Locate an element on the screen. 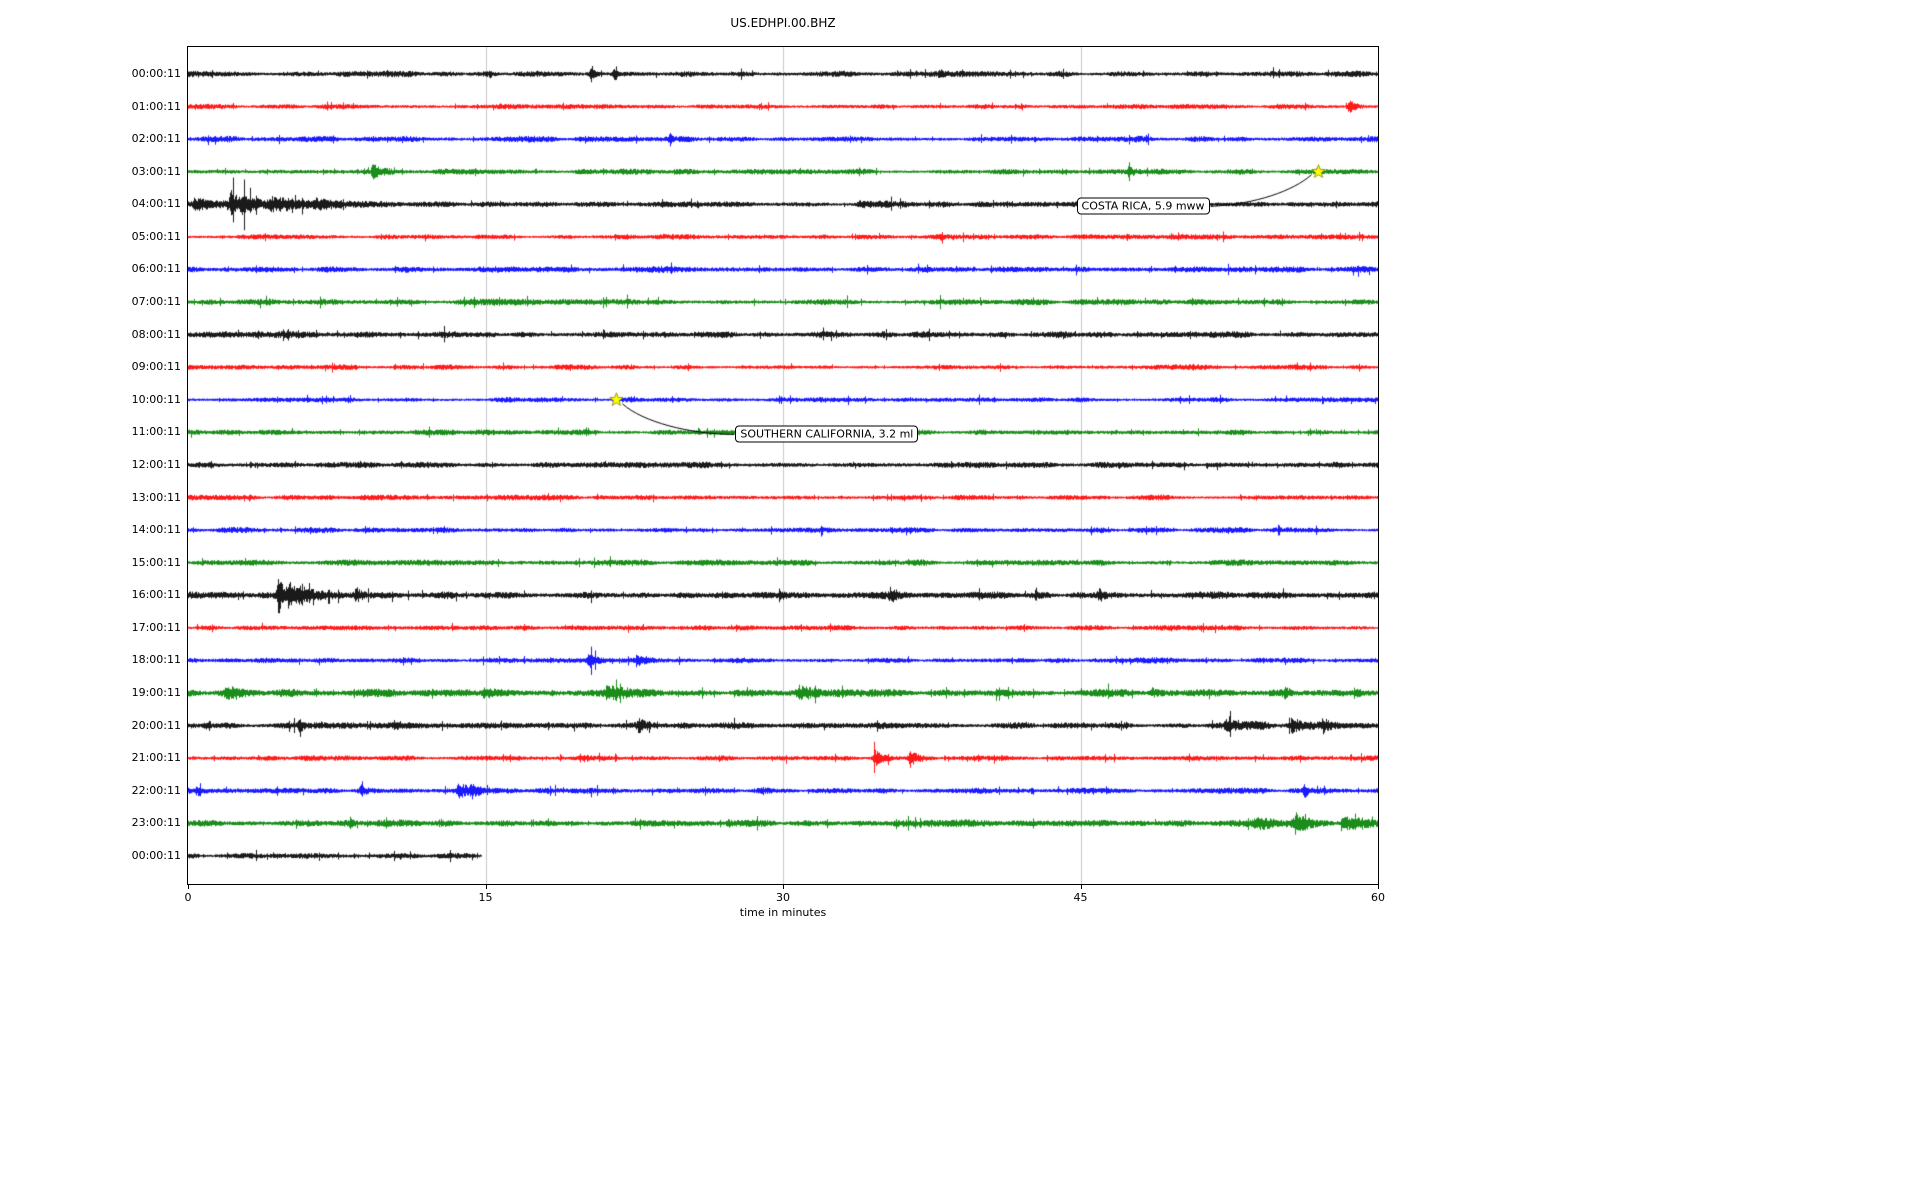  row-label: 05:00:11 is located at coordinates (156, 236).